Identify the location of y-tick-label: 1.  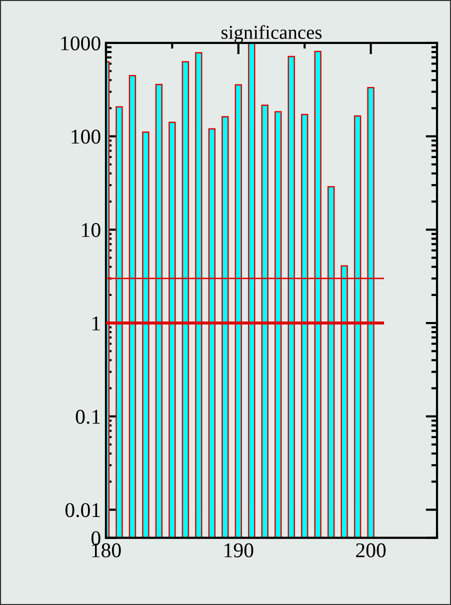
(96, 323).